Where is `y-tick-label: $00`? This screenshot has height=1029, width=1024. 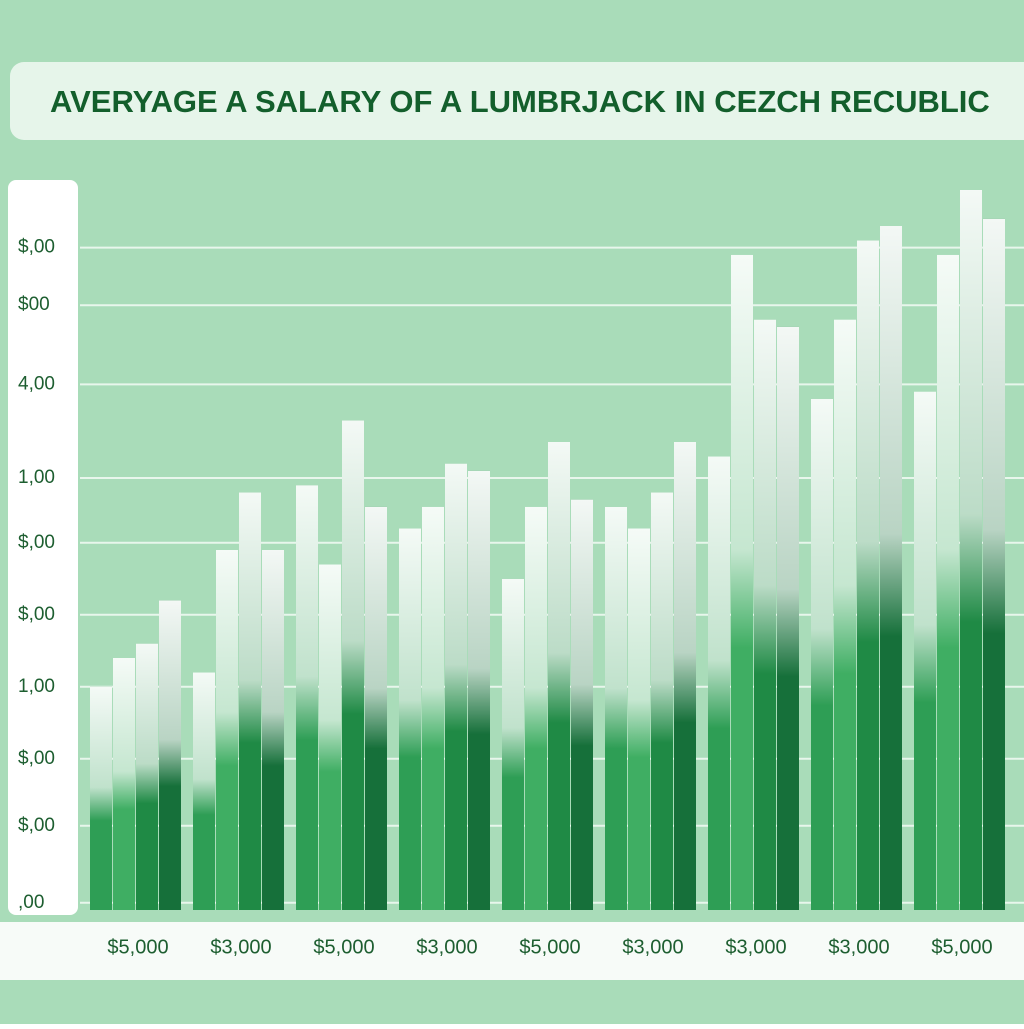 y-tick-label: $00 is located at coordinates (34, 304).